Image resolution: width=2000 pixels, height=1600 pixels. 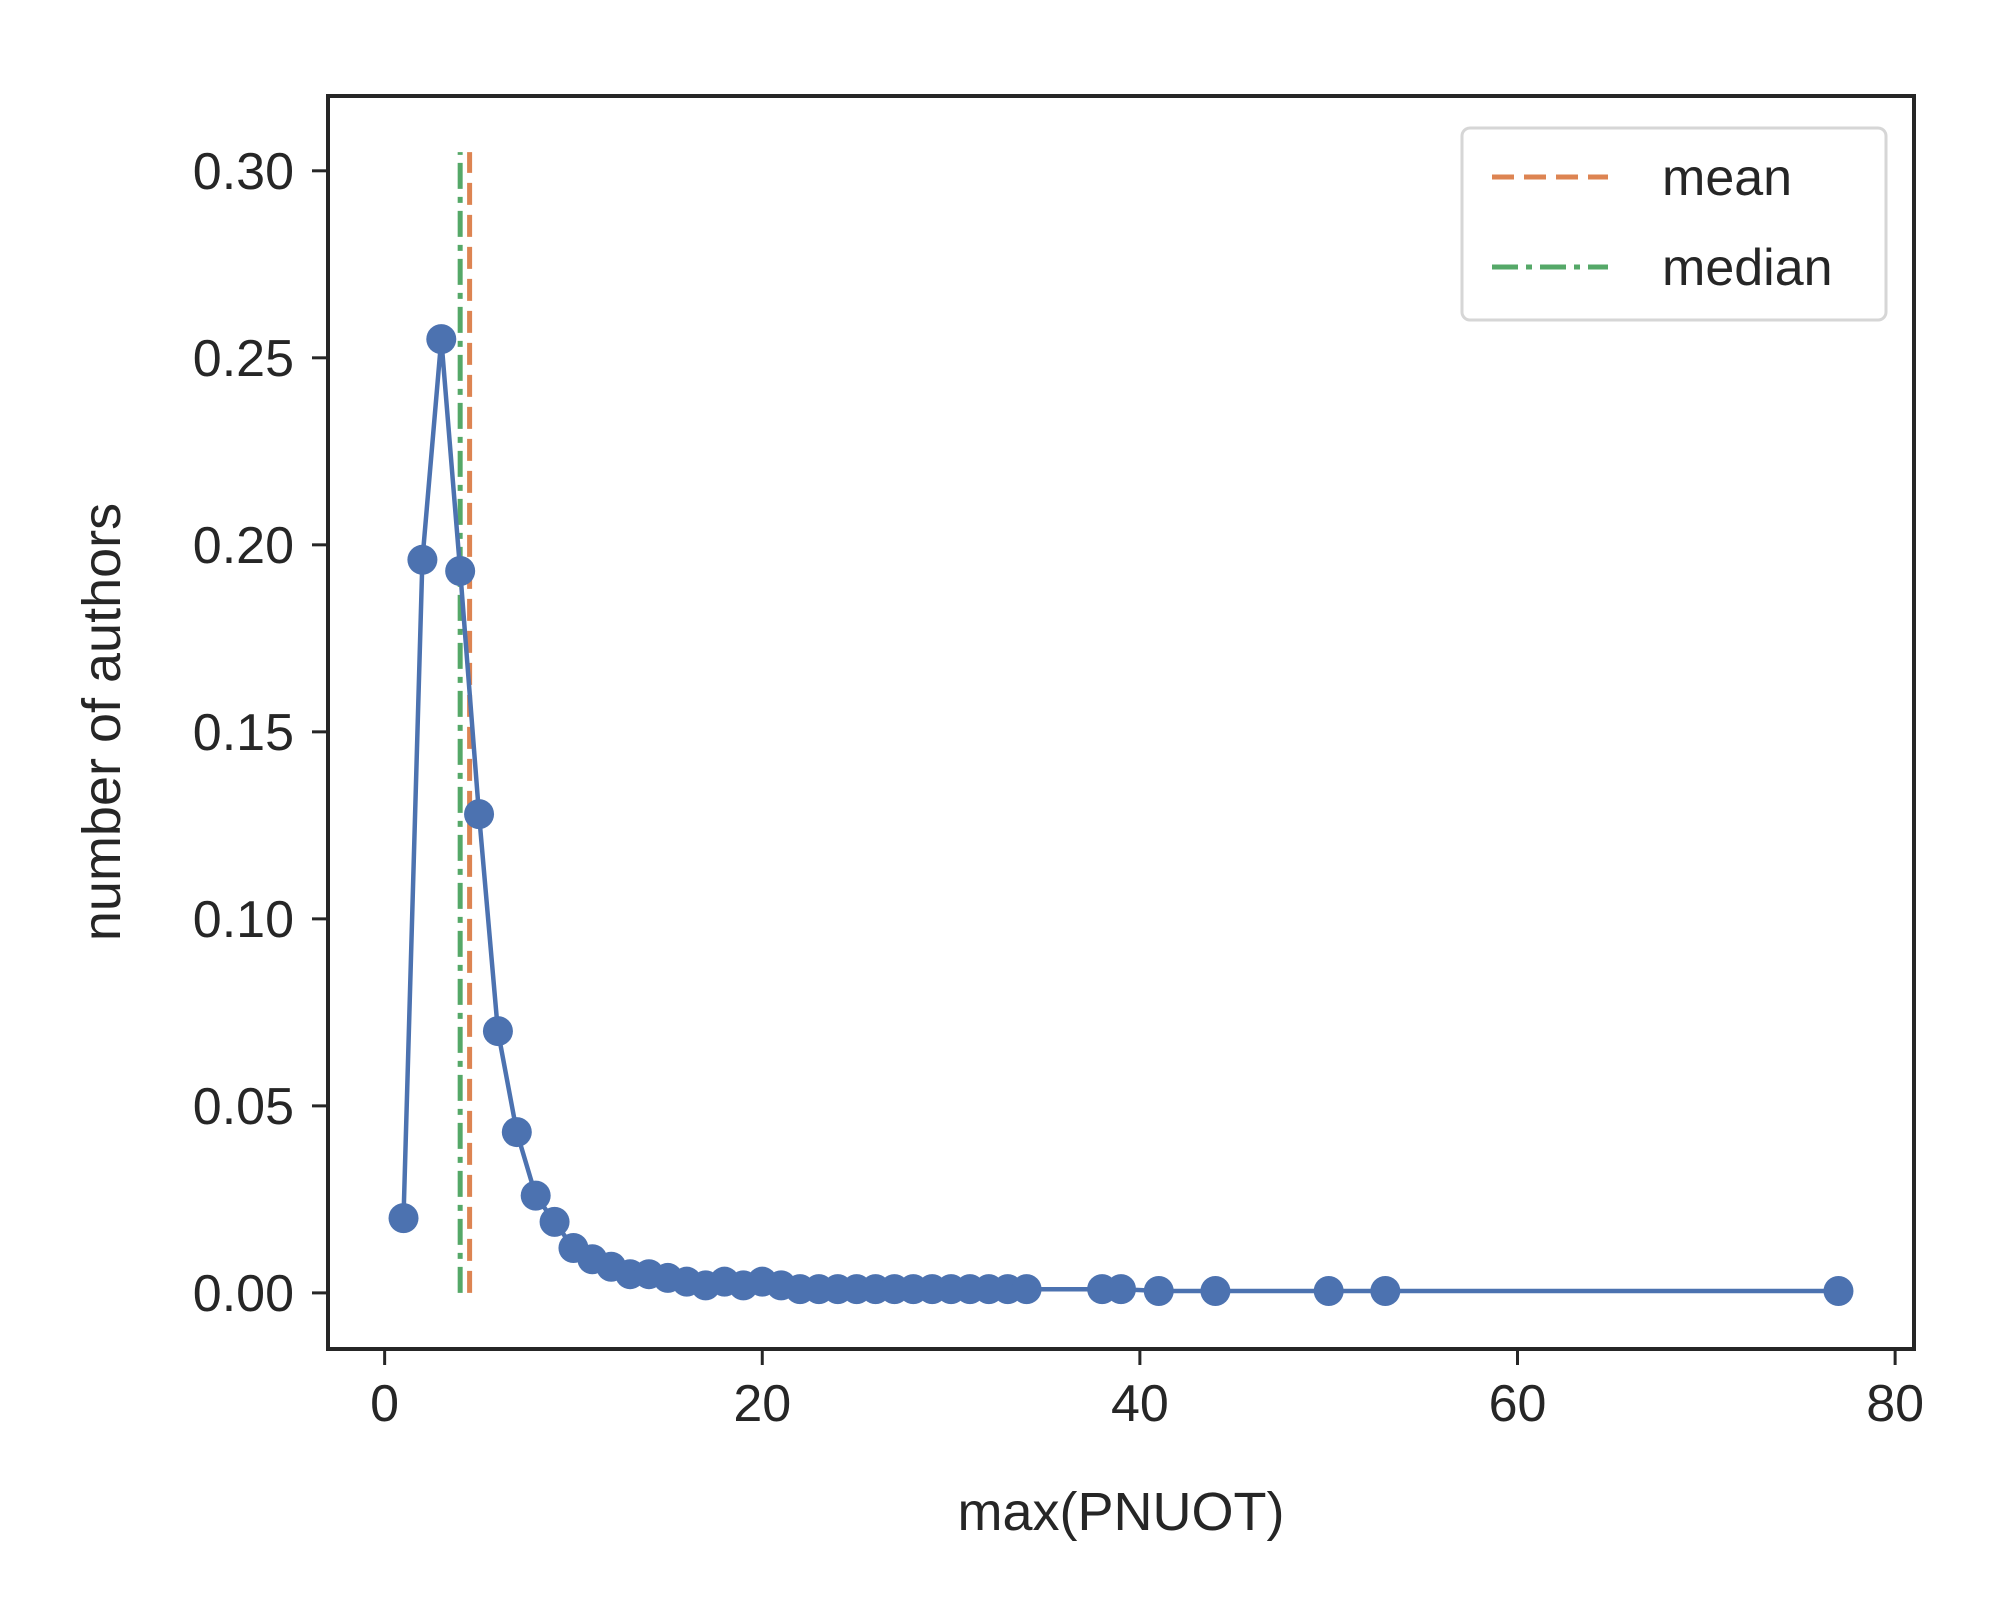 I want to click on y-axis: 0.00 0.05 0.10 0.15 0.20 0.25 0.30, so click(x=260, y=733).